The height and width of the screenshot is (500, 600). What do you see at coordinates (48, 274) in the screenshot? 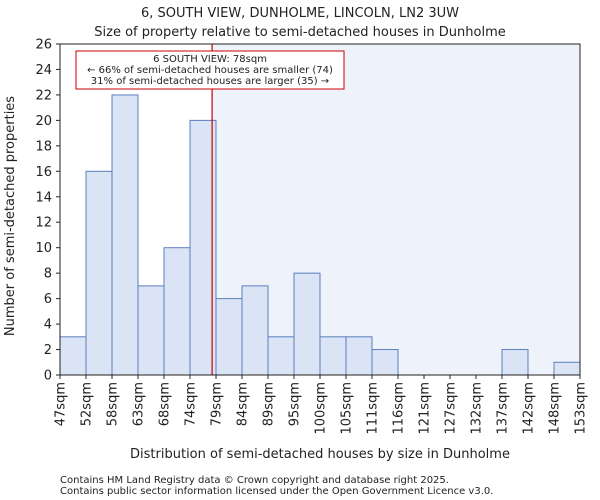
I see `y-tick-label: 8` at bounding box center [48, 274].